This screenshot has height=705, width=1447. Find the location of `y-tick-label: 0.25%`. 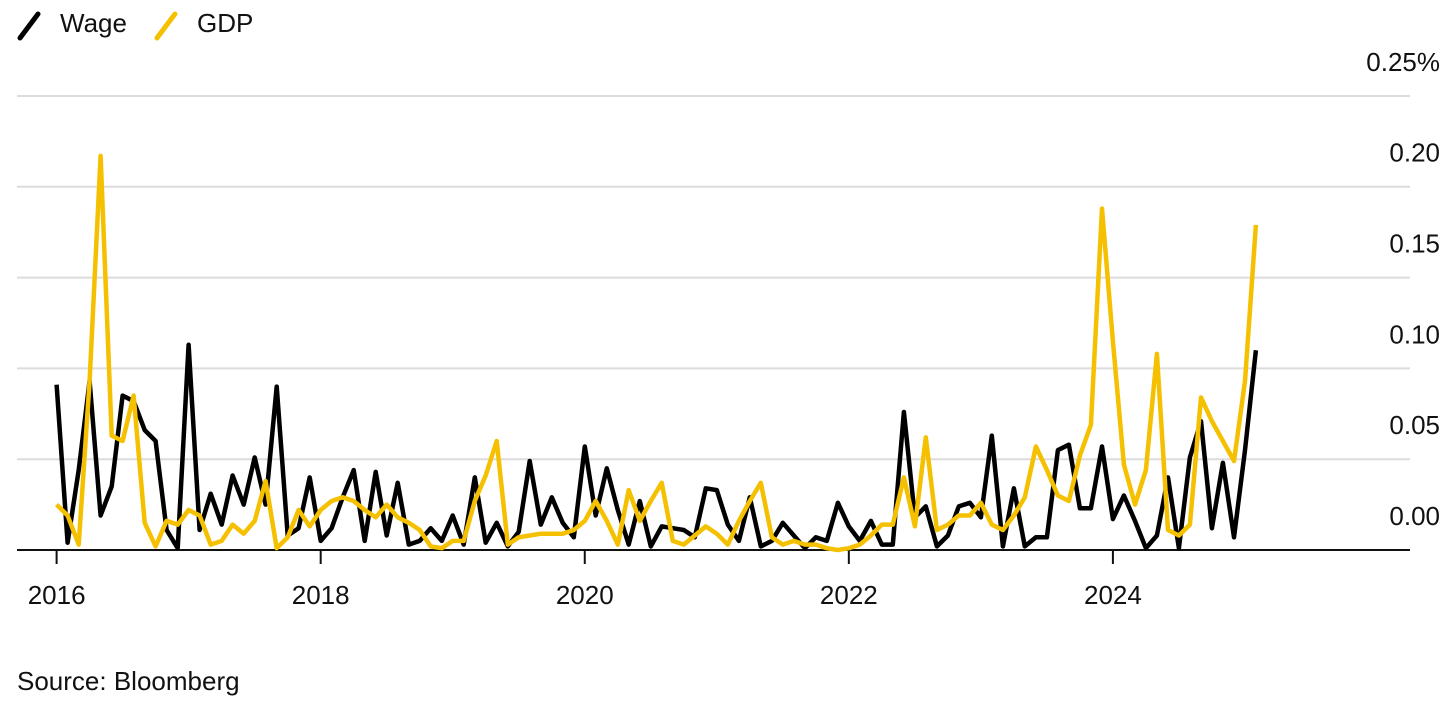

y-tick-label: 0.25% is located at coordinates (1403, 62).